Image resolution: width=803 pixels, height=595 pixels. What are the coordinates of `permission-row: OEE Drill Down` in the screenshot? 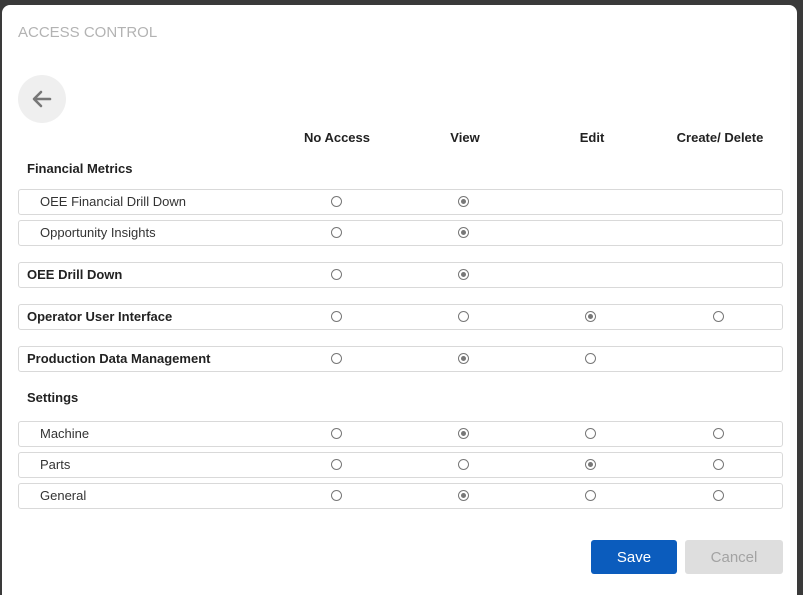 It's located at (400, 275).